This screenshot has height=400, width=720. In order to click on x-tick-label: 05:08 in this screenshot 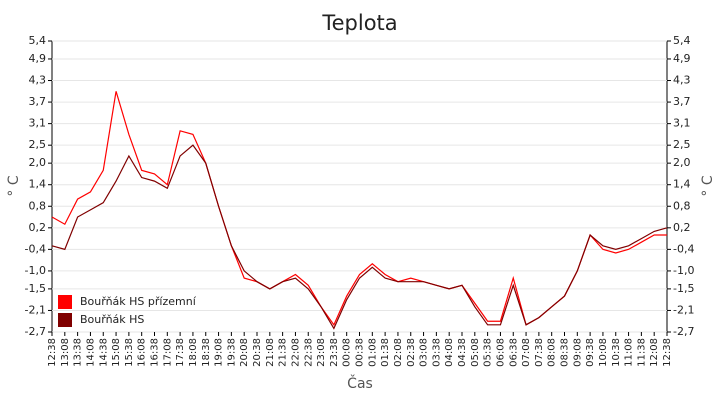, I will do `click(475, 352)`.